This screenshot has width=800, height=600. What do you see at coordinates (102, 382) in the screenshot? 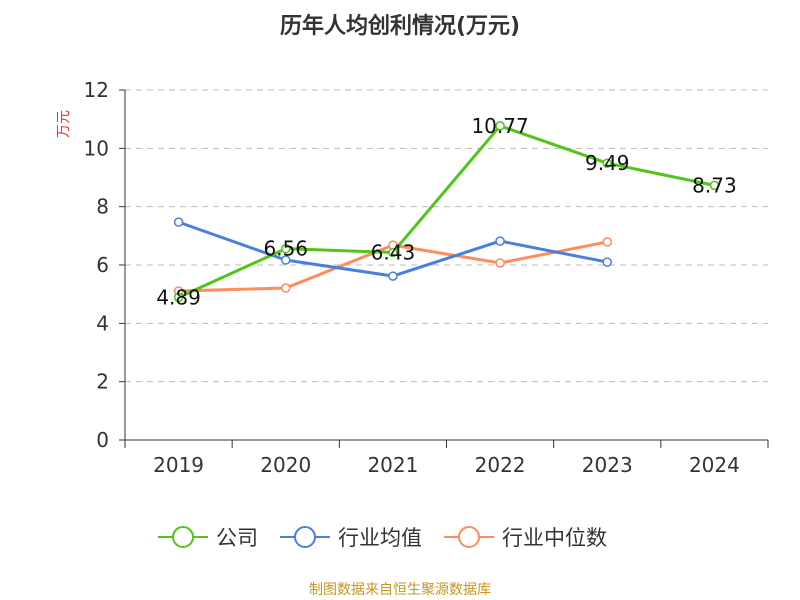
I see `y-tick-label: 2` at bounding box center [102, 382].